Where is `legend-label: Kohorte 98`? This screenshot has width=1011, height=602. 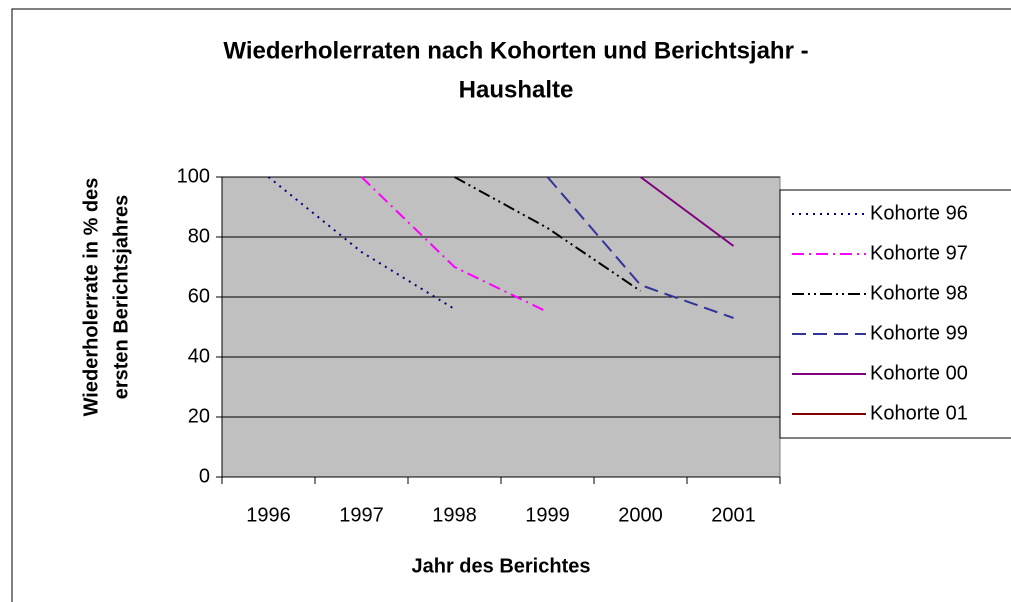
legend-label: Kohorte 98 is located at coordinates (919, 293).